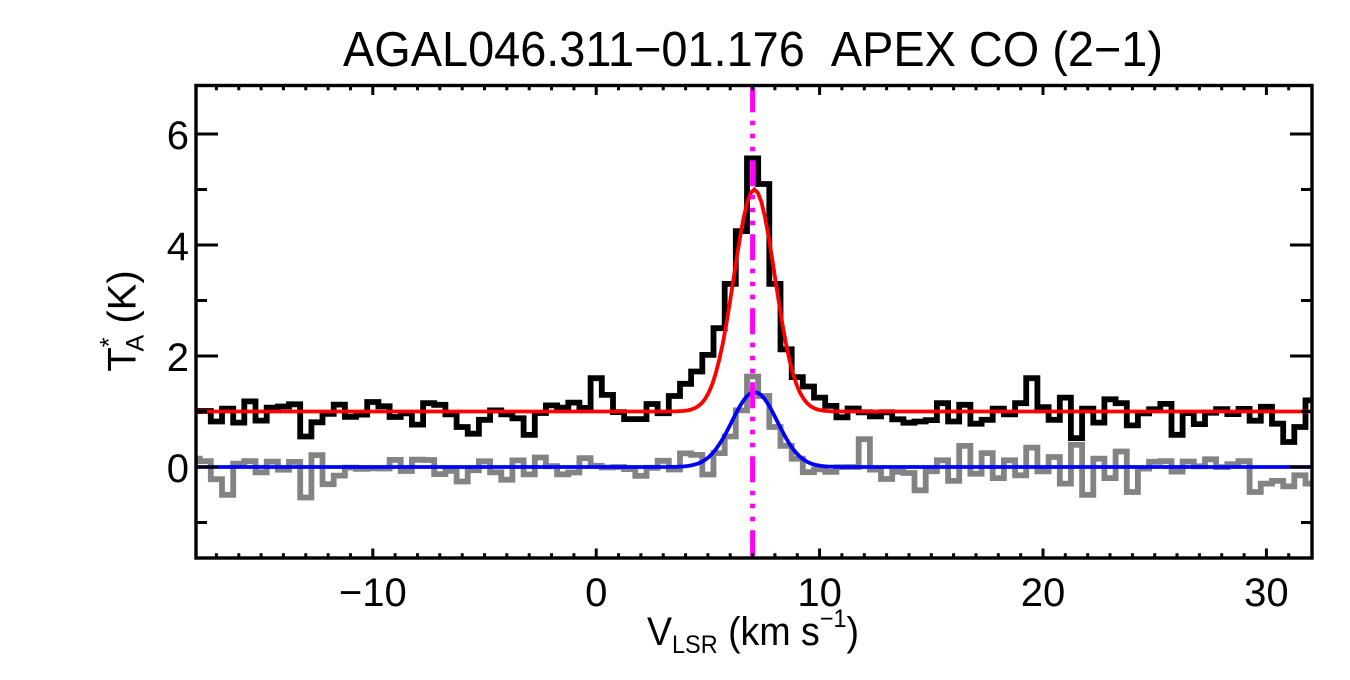 Image resolution: width=1350 pixels, height=680 pixels. Describe the element at coordinates (1266, 593) in the screenshot. I see `svg-text: 30` at that location.